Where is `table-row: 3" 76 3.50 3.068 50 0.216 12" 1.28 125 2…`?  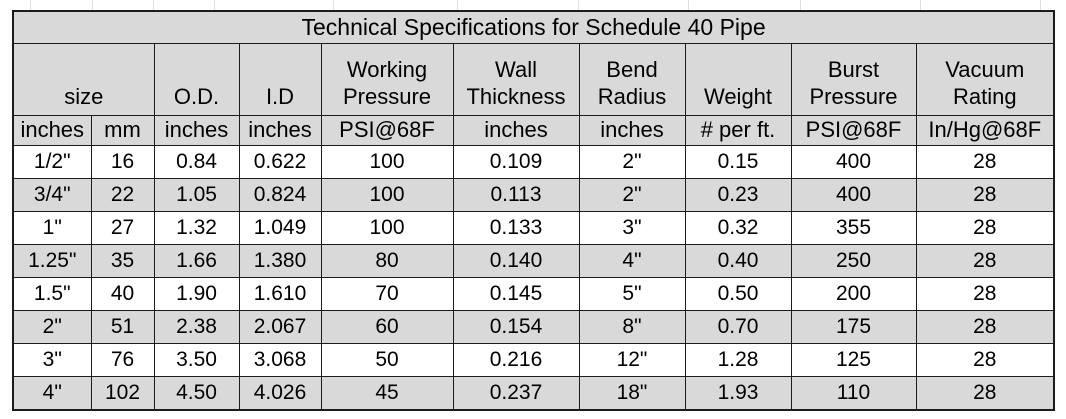
table-row: 3" 76 3.50 3.068 50 0.216 12" 1.28 125 2… is located at coordinates (533, 360).